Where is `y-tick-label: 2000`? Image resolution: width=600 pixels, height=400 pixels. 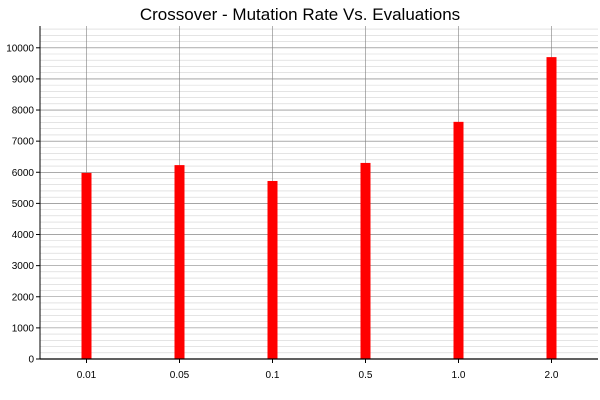 y-tick-label: 2000 is located at coordinates (23, 297).